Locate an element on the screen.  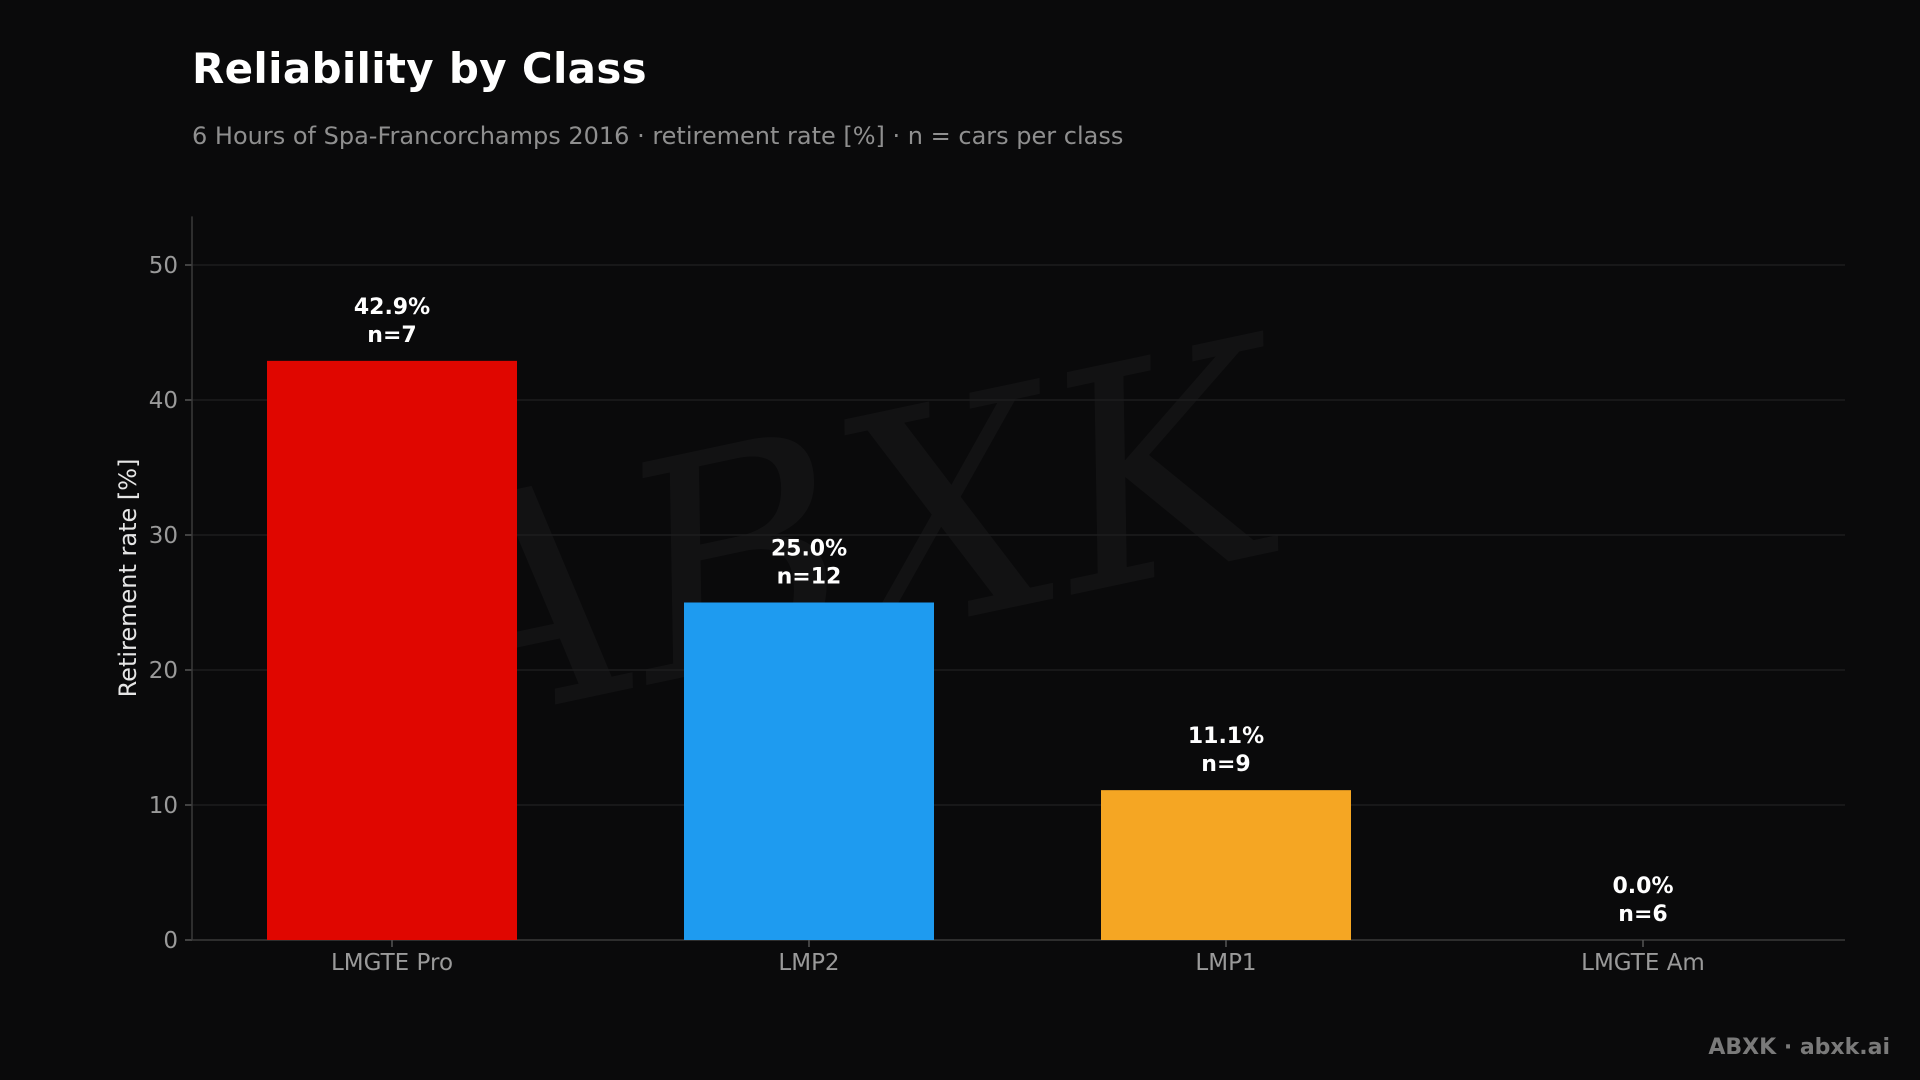
n-label: n=7 is located at coordinates (391, 335).